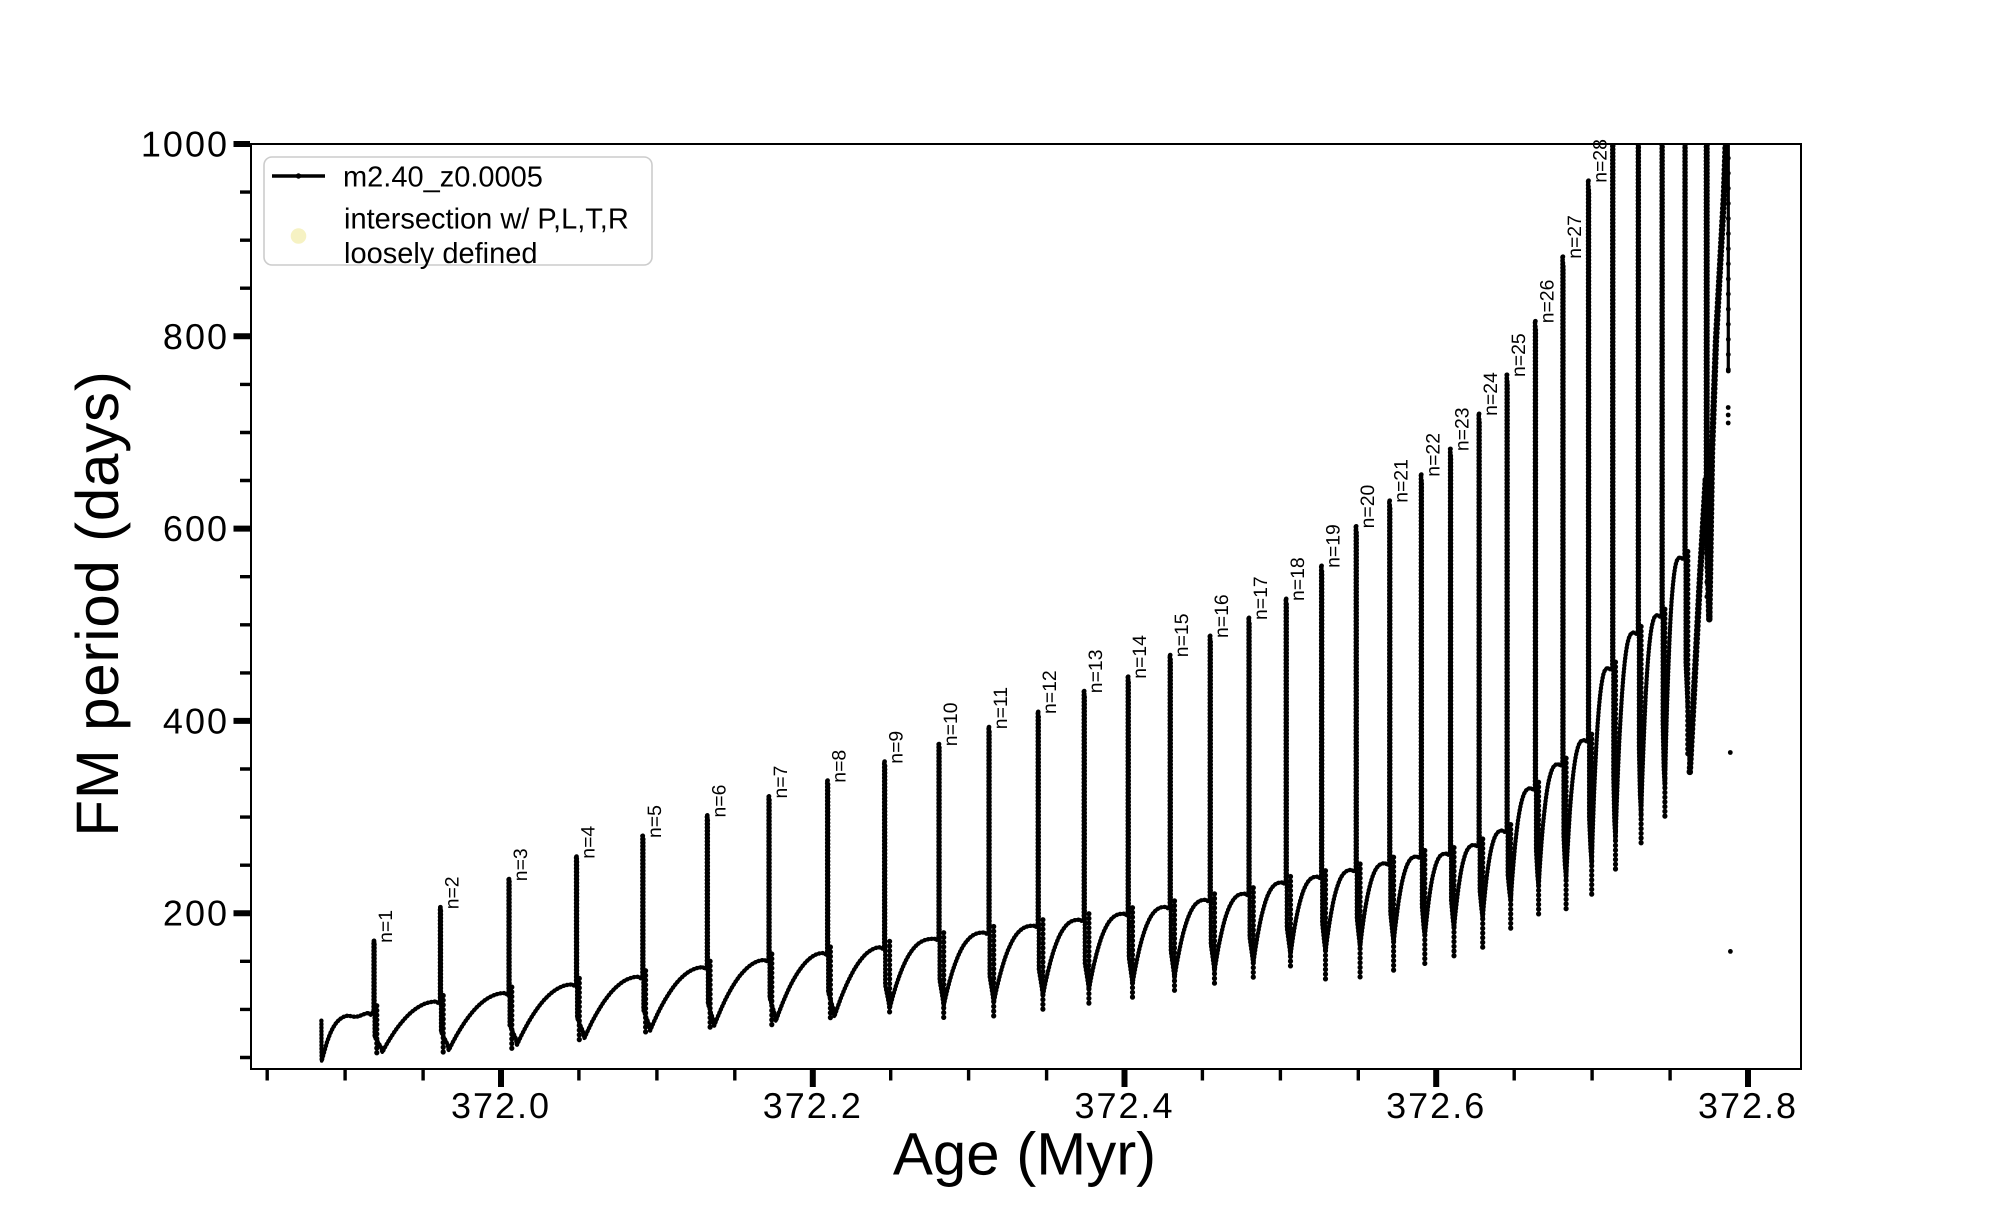 The image size is (2000, 1205). Describe the element at coordinates (1140, 657) in the screenshot. I see `svg-text: n=14` at that location.